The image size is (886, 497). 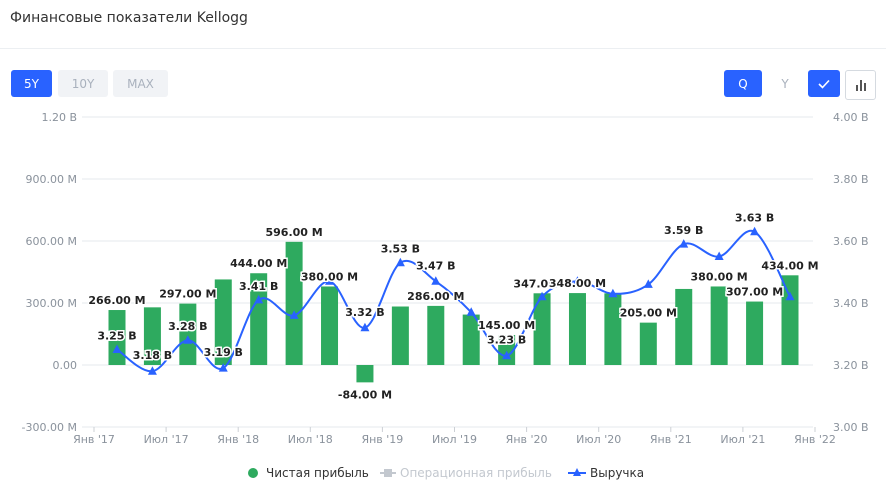 What do you see at coordinates (49, 427) in the screenshot?
I see `y-left-tick-label: -300.00 M` at bounding box center [49, 427].